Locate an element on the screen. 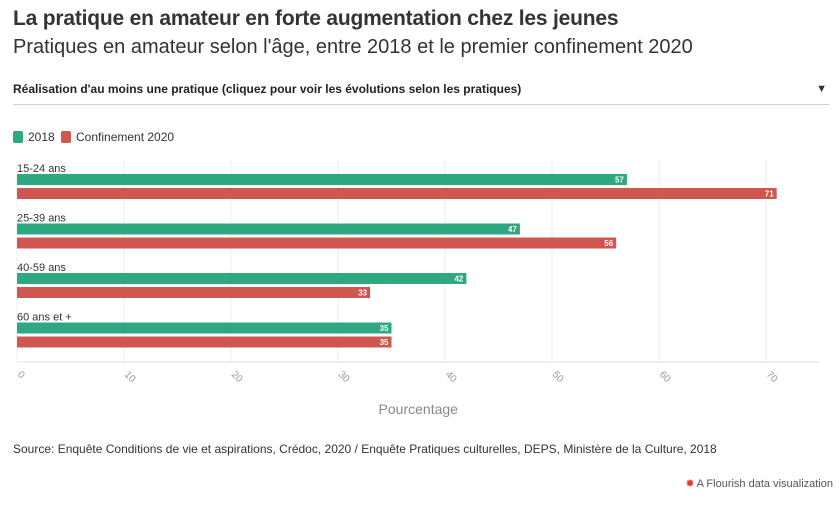  x-tick-label: 50 is located at coordinates (558, 377).